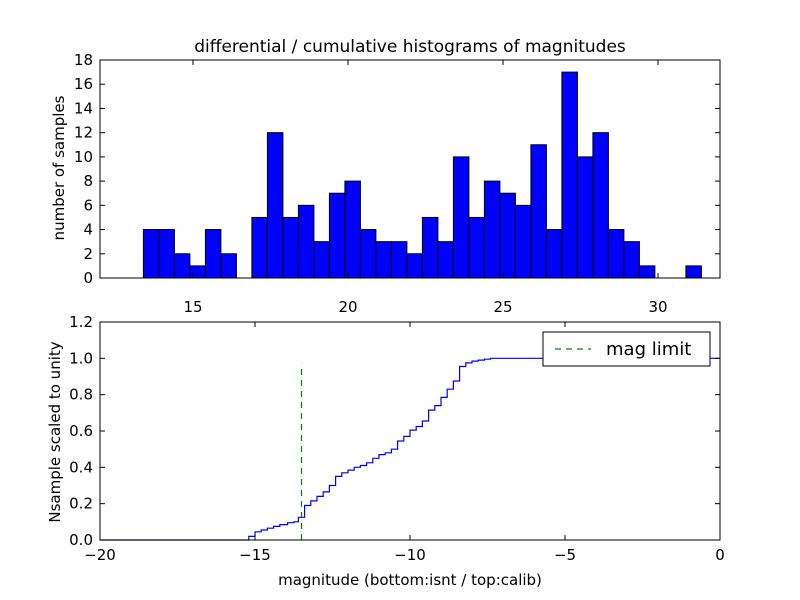 The height and width of the screenshot is (600, 800). Describe the element at coordinates (83, 108) in the screenshot. I see `y-tick-label: 14` at that location.